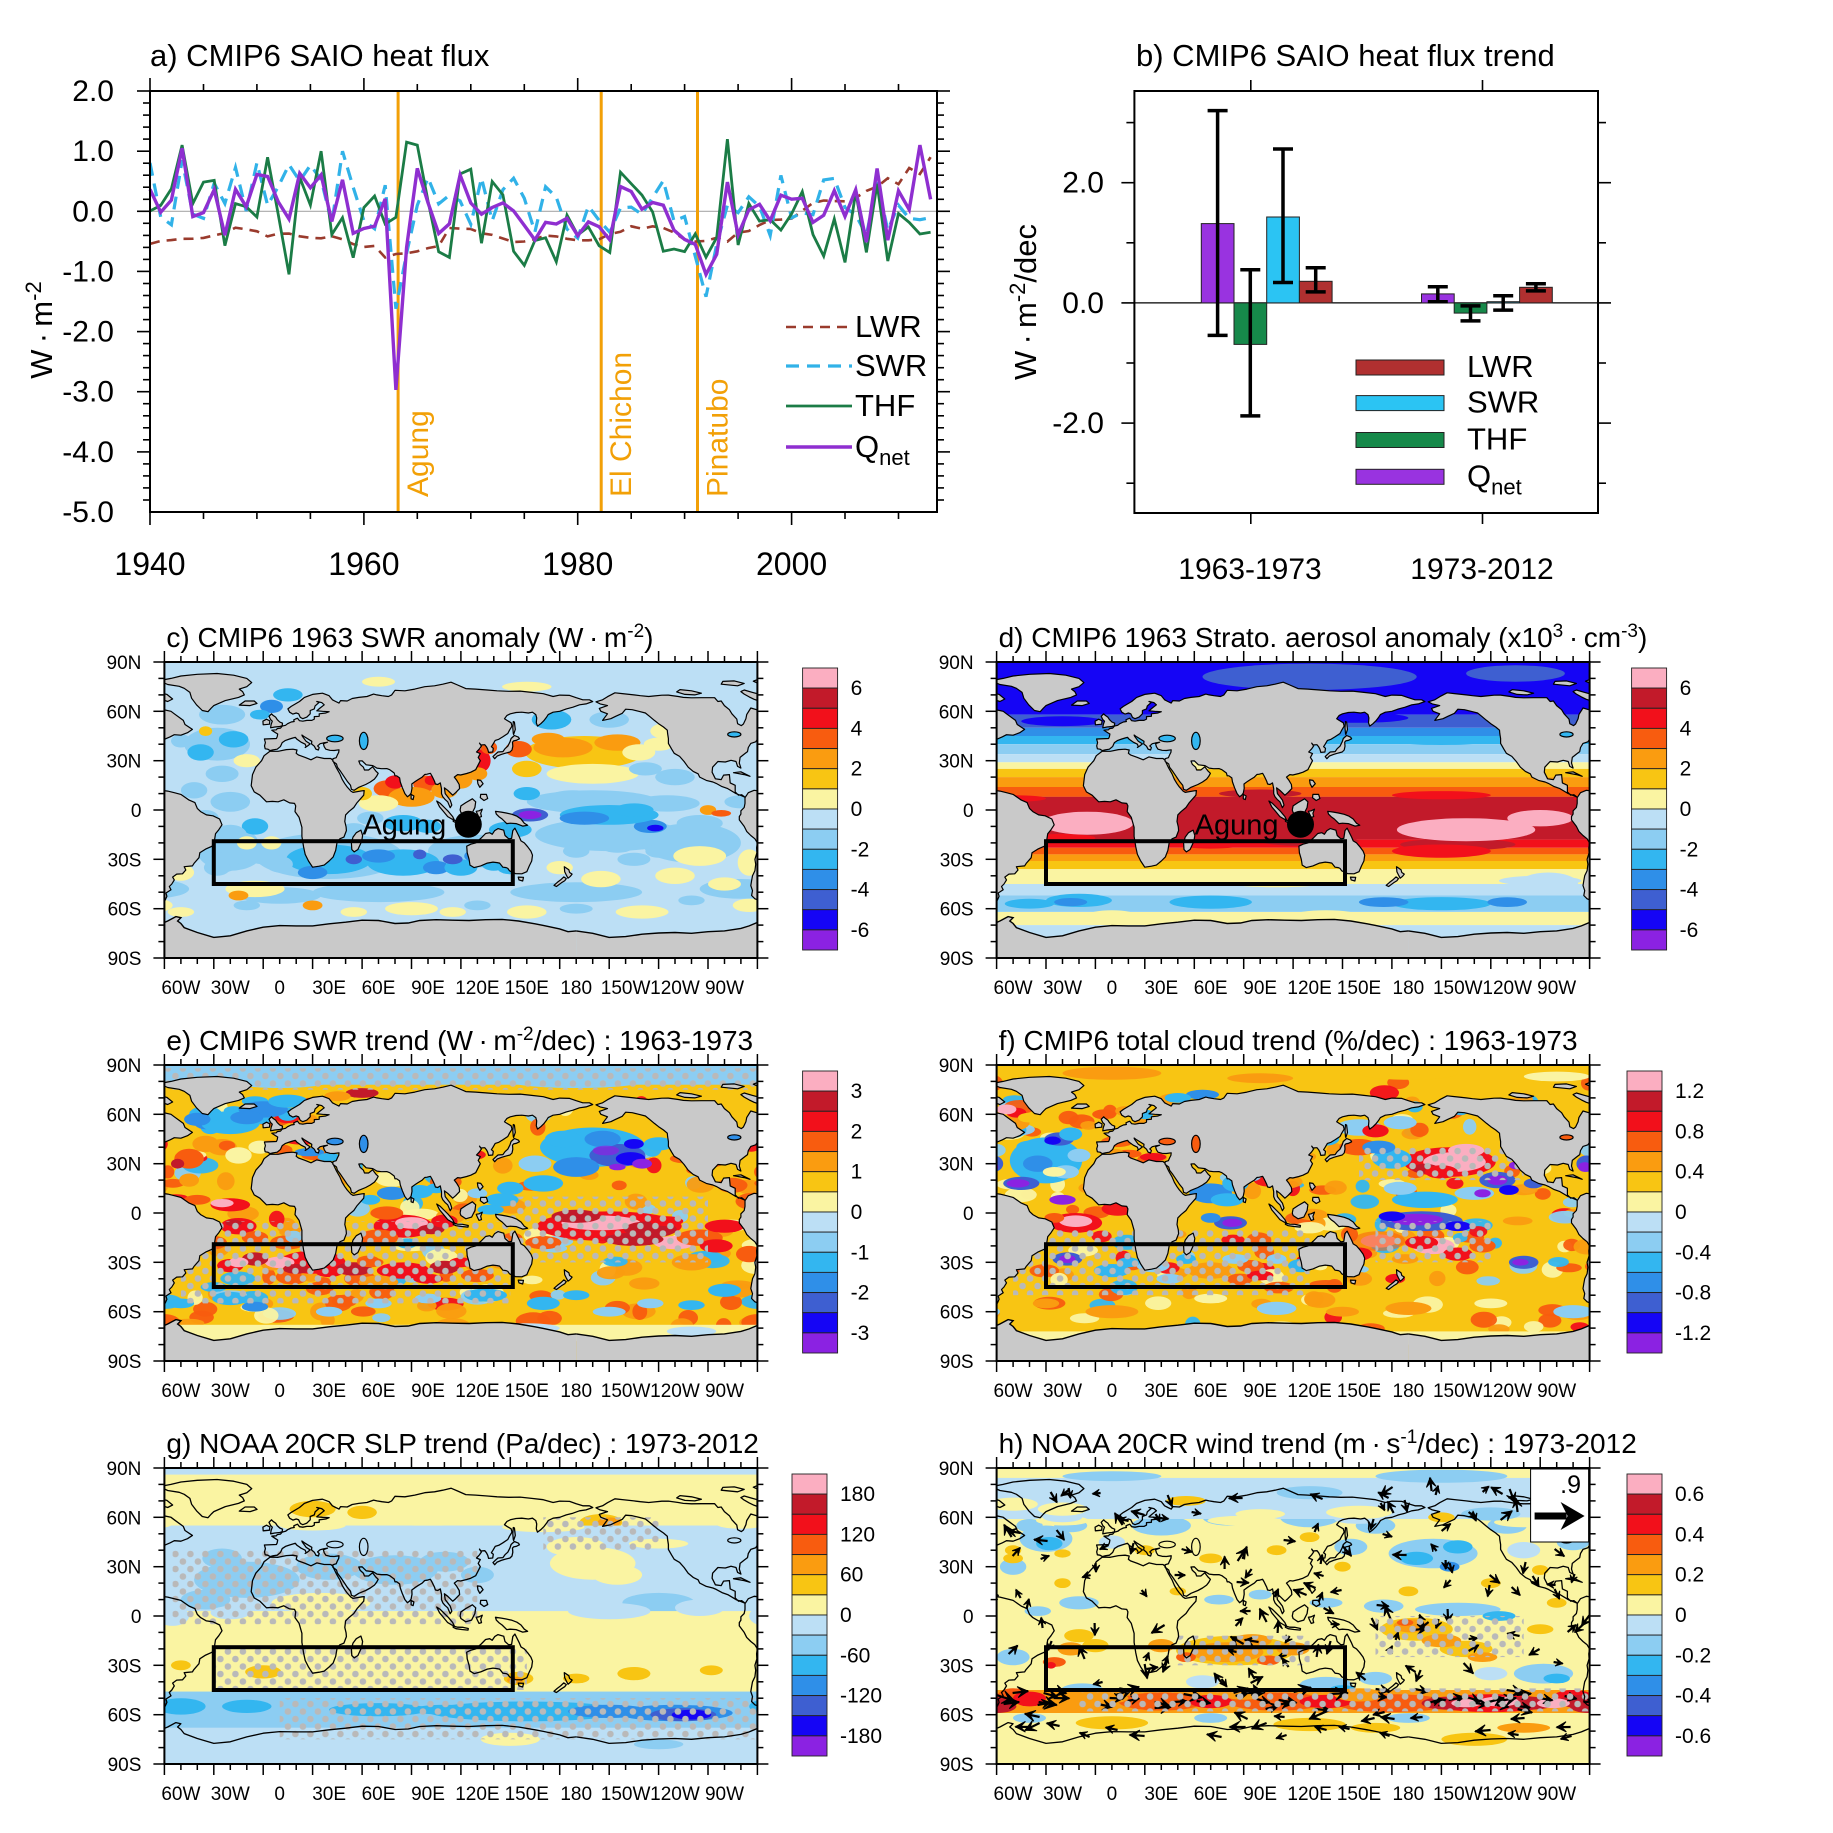 The image size is (1833, 1833). What do you see at coordinates (409, 637) in the screenshot?
I see `svg-text:c) CMIP6 1963 SWR anomaly (W ·: c) CMIP6 1963 SWR anomaly (W · m-2​)` at bounding box center [409, 637].